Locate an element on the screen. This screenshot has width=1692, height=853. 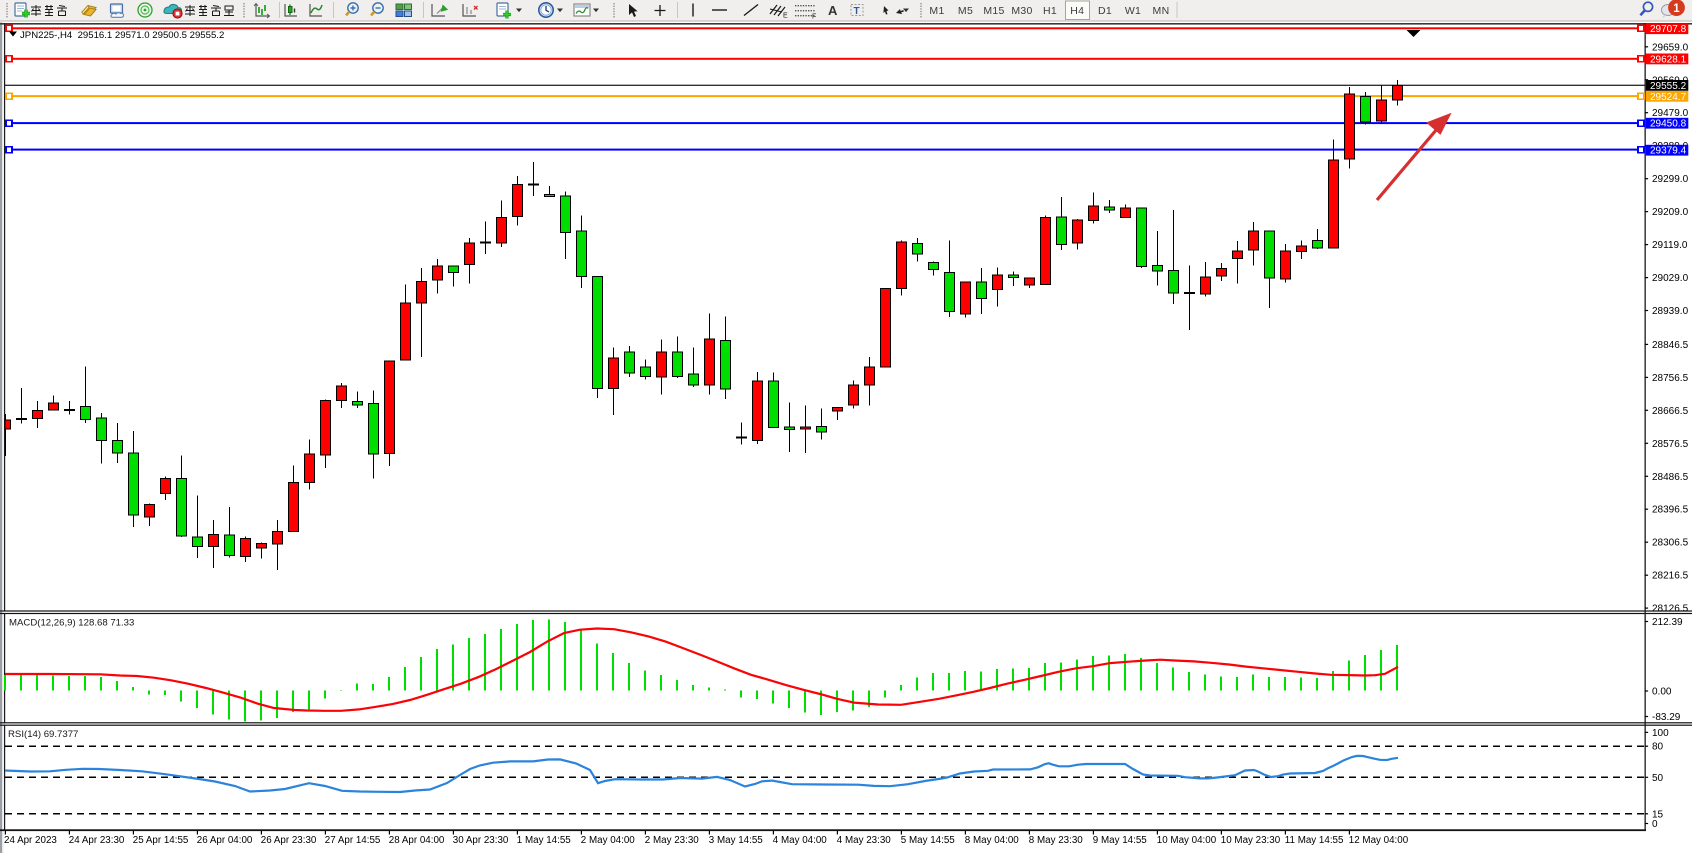
svg-text: 29209.0 is located at coordinates (1670, 212).